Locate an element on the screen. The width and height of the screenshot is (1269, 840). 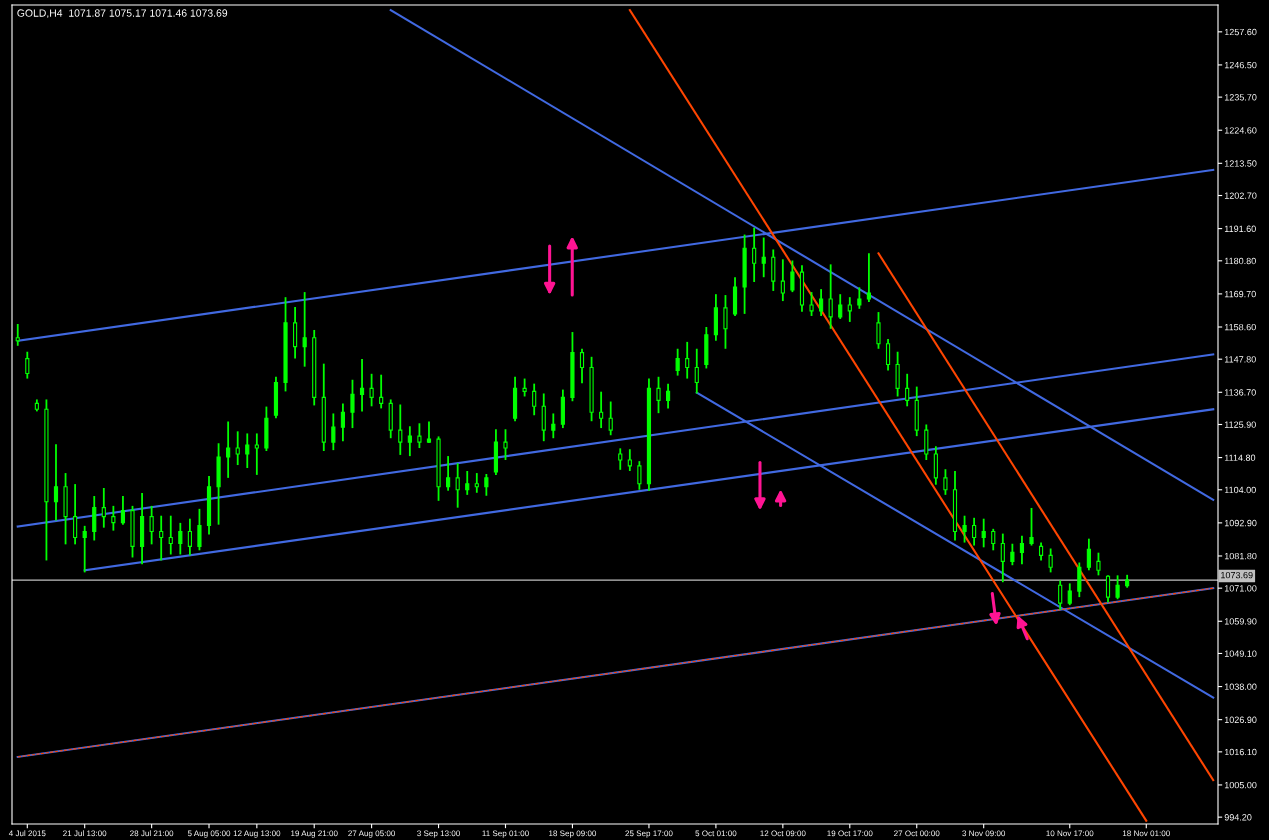
y-tick-label: 1081.80 is located at coordinates (1240, 556).